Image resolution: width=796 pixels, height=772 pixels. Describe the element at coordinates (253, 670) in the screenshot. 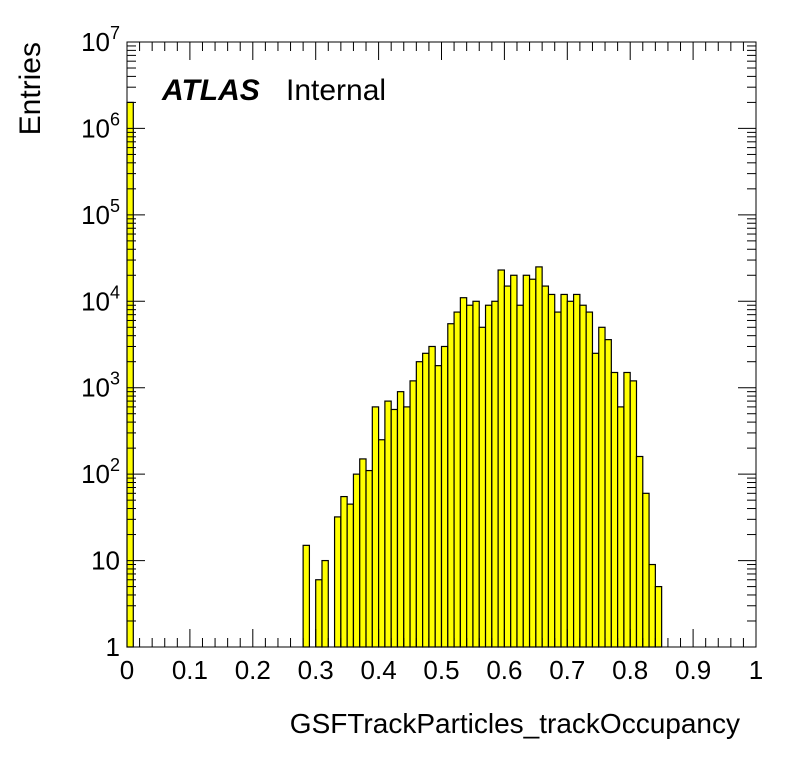

I see `x-tick-label: 0.2` at that location.